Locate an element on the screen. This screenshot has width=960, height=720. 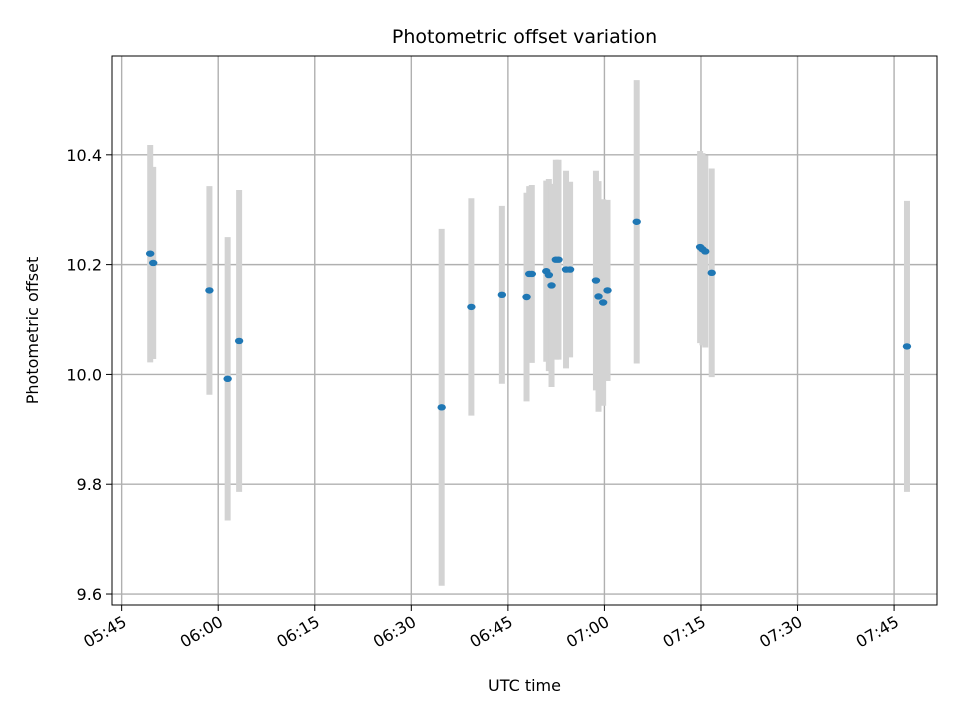
x-tick-label: 06:00 is located at coordinates (201, 632).